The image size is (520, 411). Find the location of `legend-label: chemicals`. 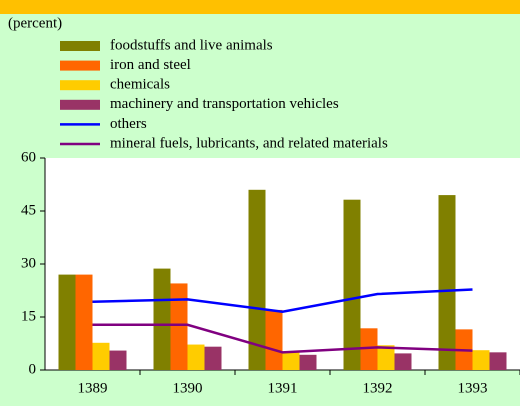

legend-label: chemicals is located at coordinates (140, 85).